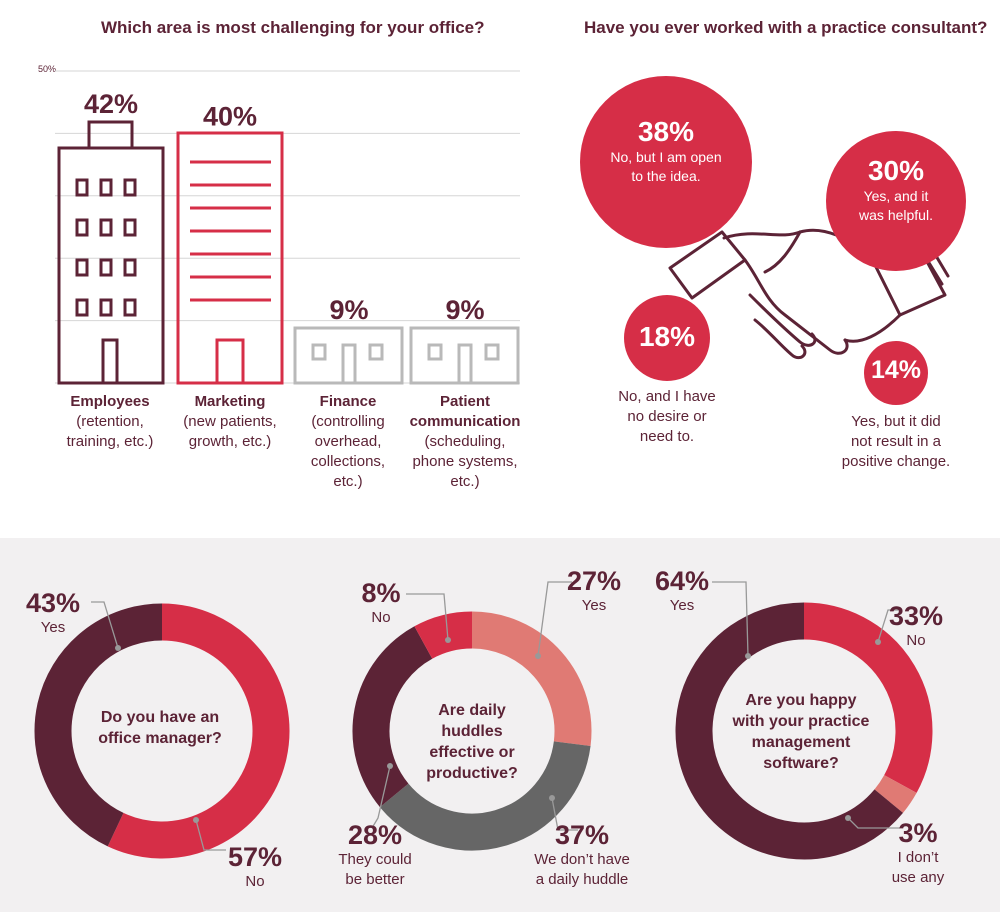  What do you see at coordinates (160, 728) in the screenshot?
I see `donut-question-office-manager: Do you have an office manager?` at bounding box center [160, 728].